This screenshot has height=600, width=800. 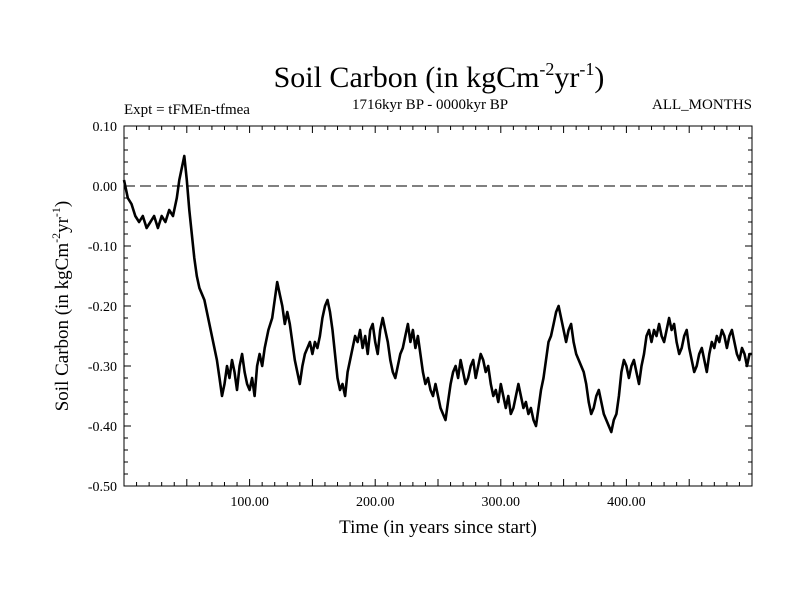 What do you see at coordinates (438, 527) in the screenshot?
I see `x-axis-label: Time (in years since start)` at bounding box center [438, 527].